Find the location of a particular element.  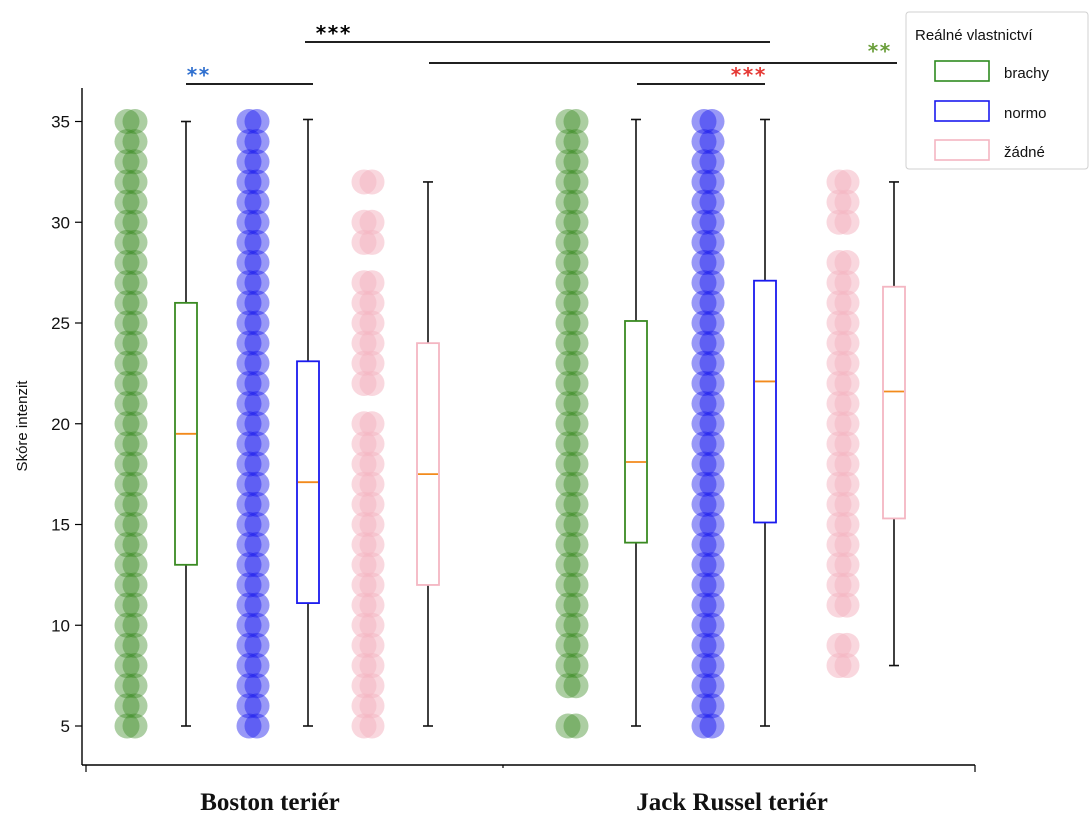

box-brachy is located at coordinates (636, 432).